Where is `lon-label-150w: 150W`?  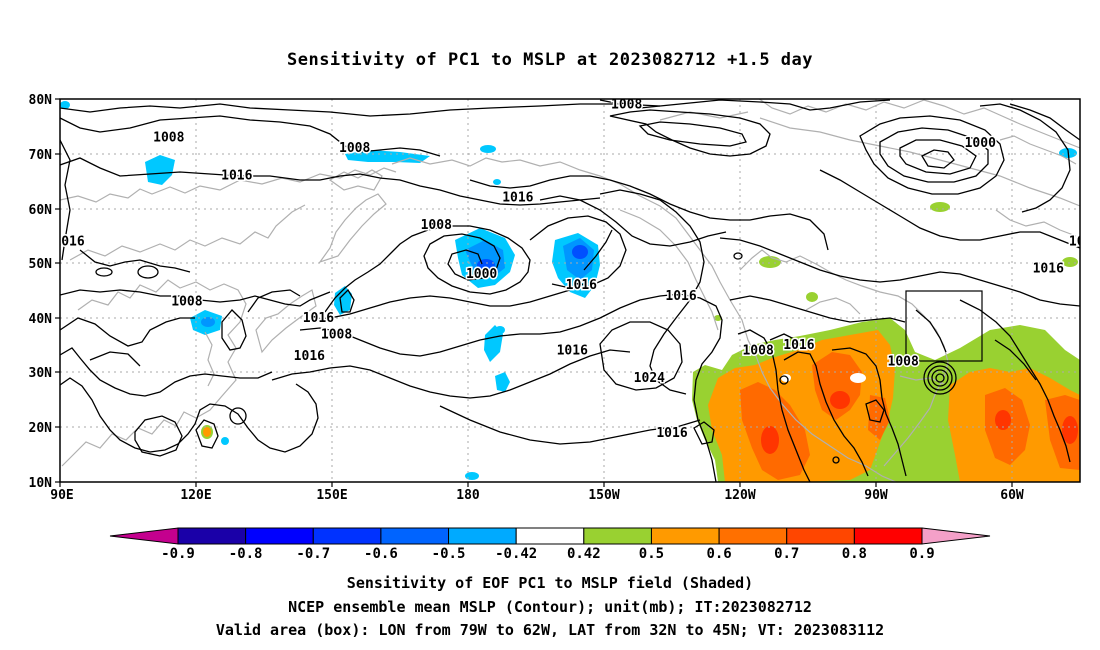 lon-label-150w: 150W is located at coordinates (603, 495).